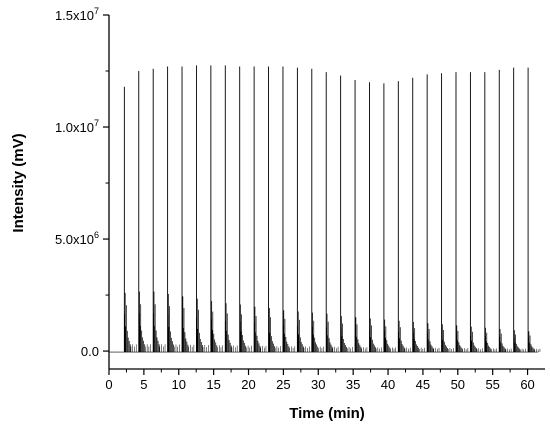 This screenshot has width=550, height=433. Describe the element at coordinates (353, 384) in the screenshot. I see `x-tick-label: 35` at that location.